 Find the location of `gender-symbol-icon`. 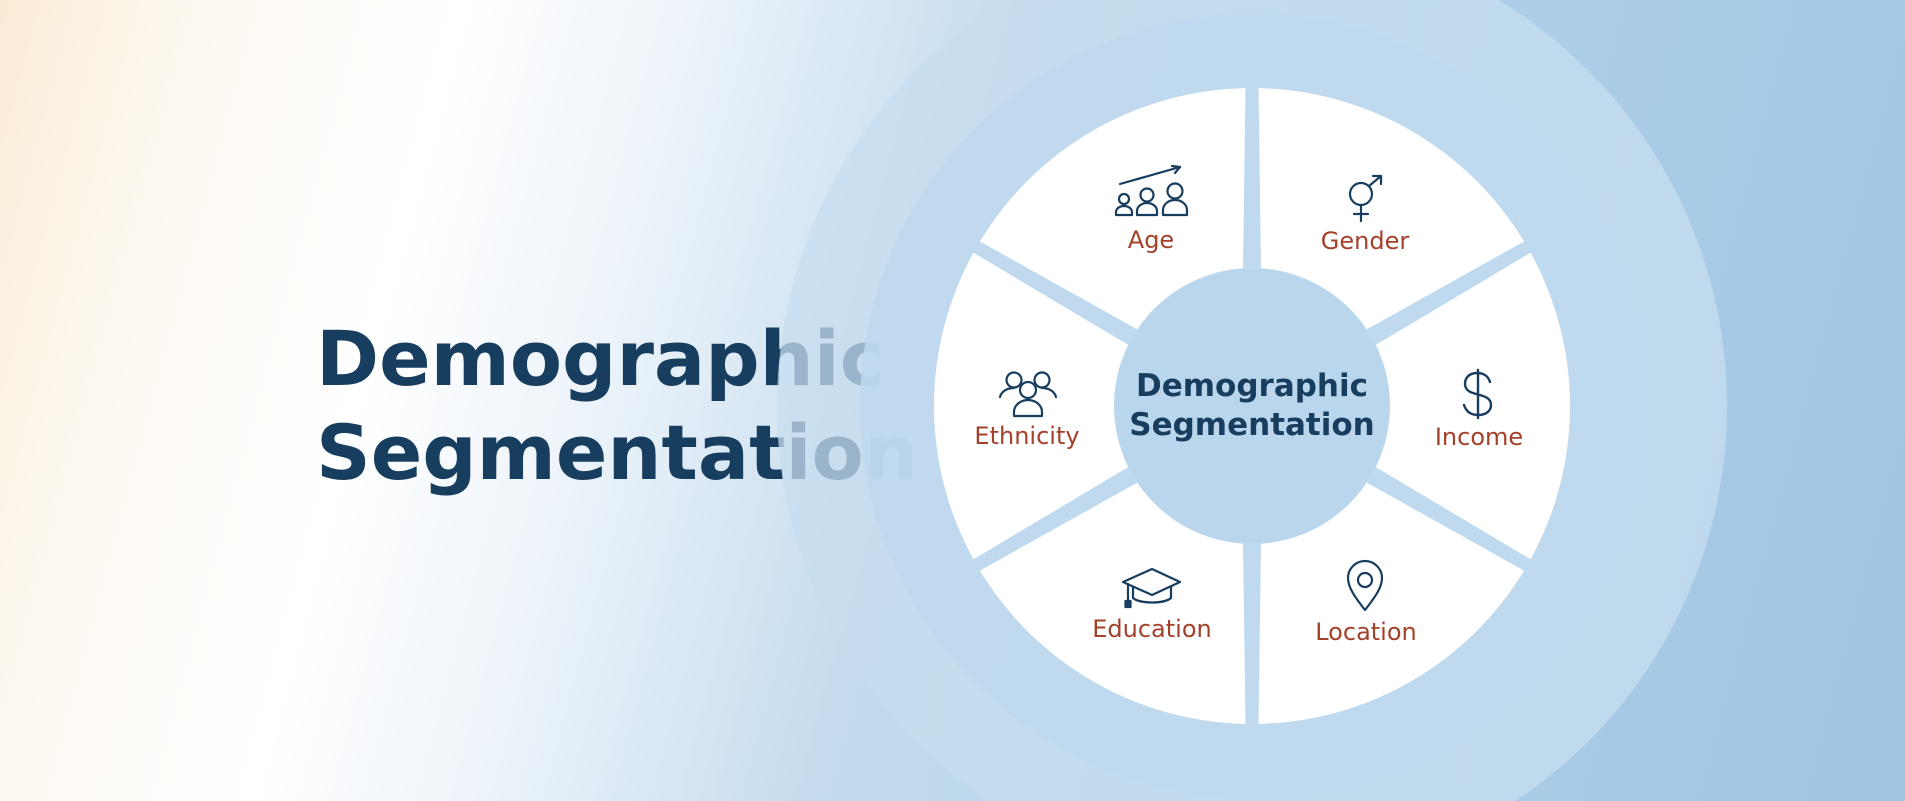

gender-symbol-icon is located at coordinates (1365, 198).